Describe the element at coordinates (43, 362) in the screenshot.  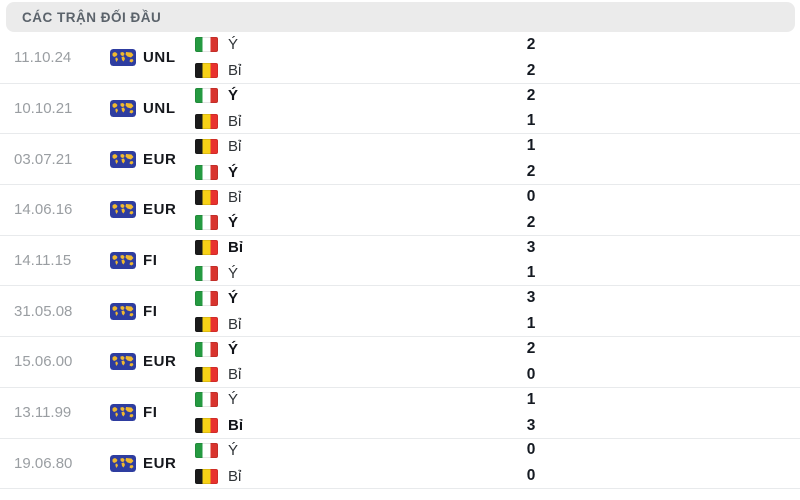
I see `match-date: 15.06.00` at that location.